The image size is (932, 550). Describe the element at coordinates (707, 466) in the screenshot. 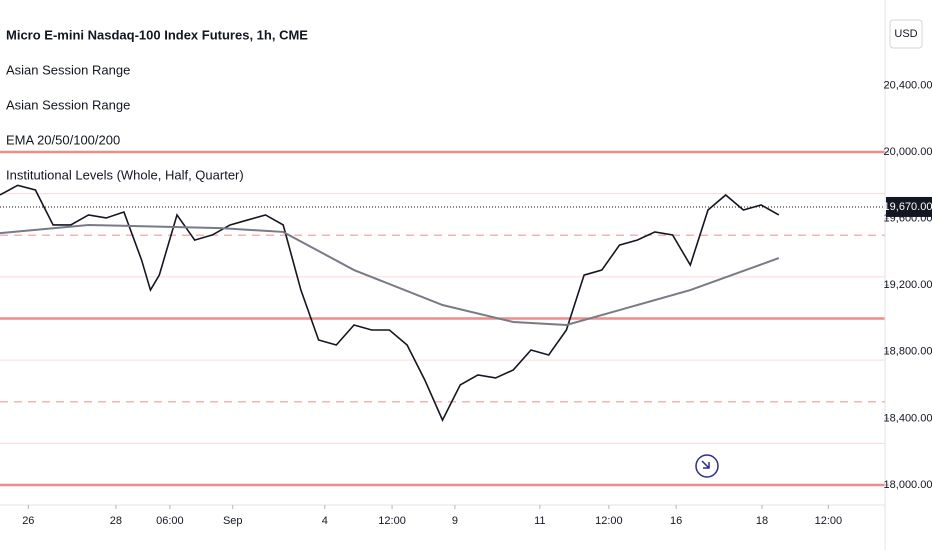

I see `replay-icon` at that location.